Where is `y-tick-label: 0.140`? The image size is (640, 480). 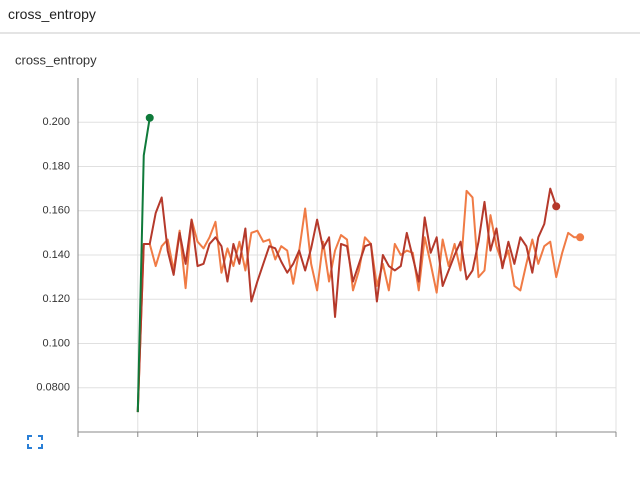
y-tick-label: 0.140 is located at coordinates (56, 255).